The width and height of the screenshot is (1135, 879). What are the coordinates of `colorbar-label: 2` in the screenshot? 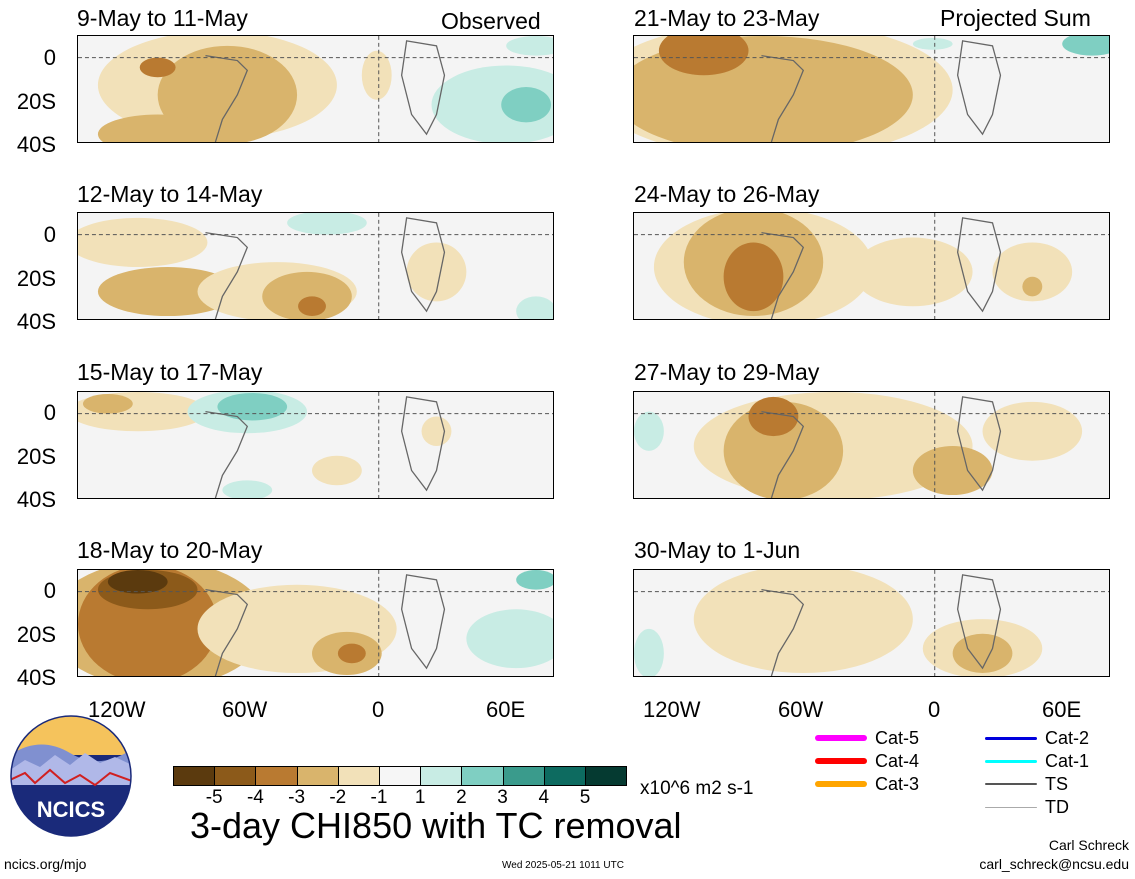 It's located at (461, 797).